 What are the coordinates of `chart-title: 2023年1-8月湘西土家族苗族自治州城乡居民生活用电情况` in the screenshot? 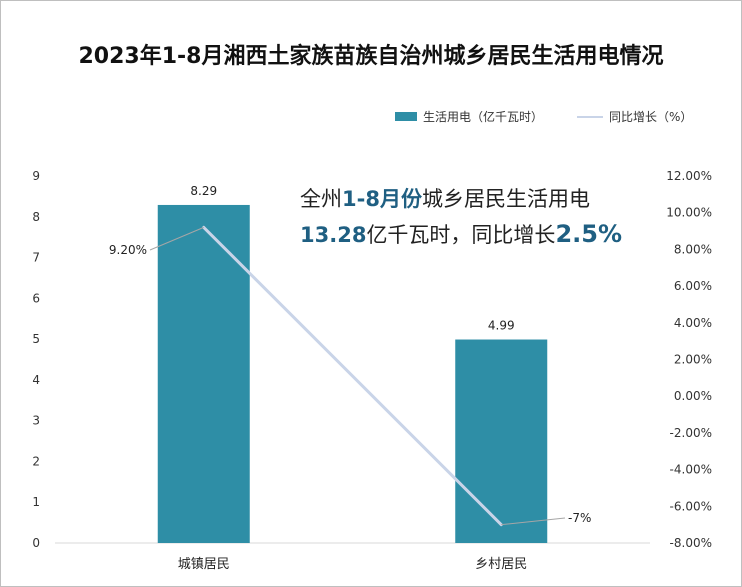 It's located at (371, 56).